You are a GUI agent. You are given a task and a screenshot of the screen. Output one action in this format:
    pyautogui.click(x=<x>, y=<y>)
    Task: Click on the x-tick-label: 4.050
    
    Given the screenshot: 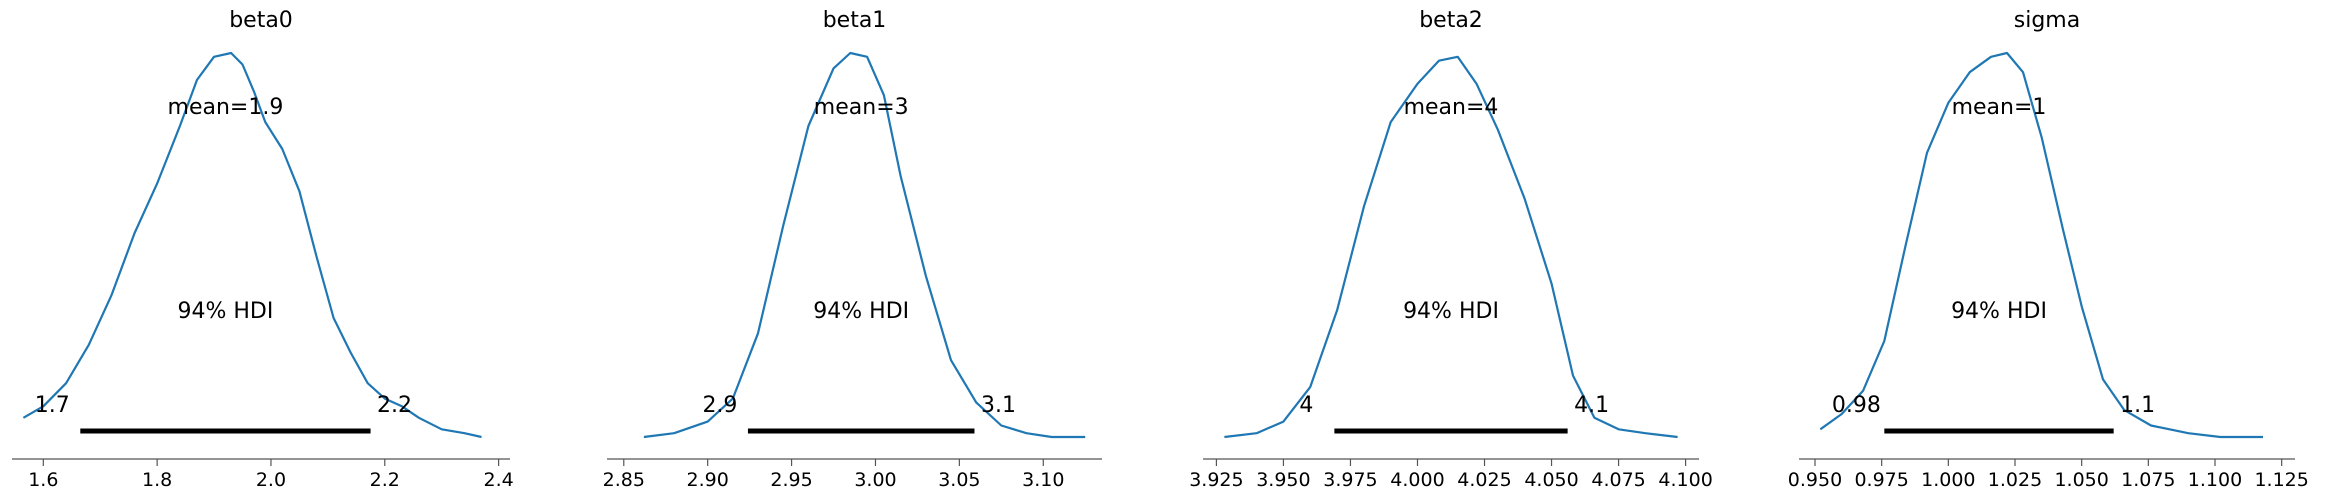 What is the action you would take?
    pyautogui.click(x=1551, y=480)
    